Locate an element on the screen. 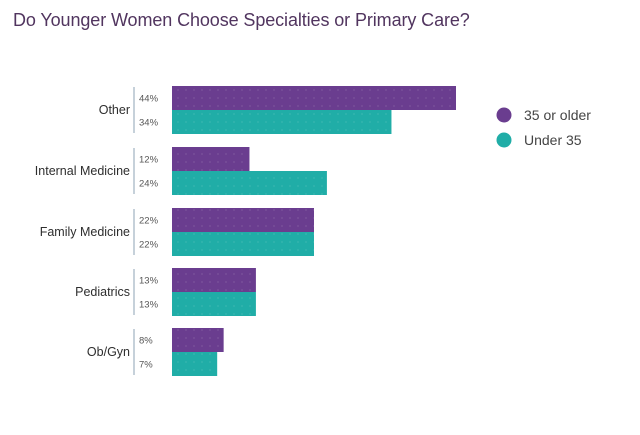  value-label-family-medicine-under35: 22% is located at coordinates (149, 245).